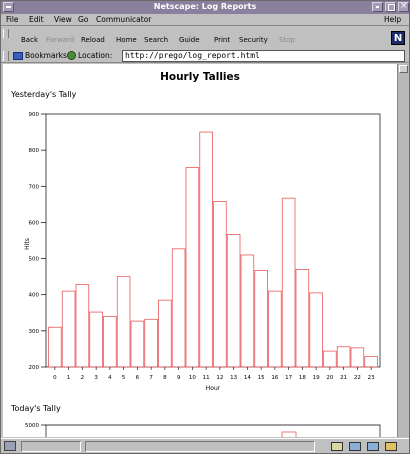 The image size is (410, 454). What do you see at coordinates (34, 115) in the screenshot?
I see `y-tick-label: 900` at bounding box center [34, 115].